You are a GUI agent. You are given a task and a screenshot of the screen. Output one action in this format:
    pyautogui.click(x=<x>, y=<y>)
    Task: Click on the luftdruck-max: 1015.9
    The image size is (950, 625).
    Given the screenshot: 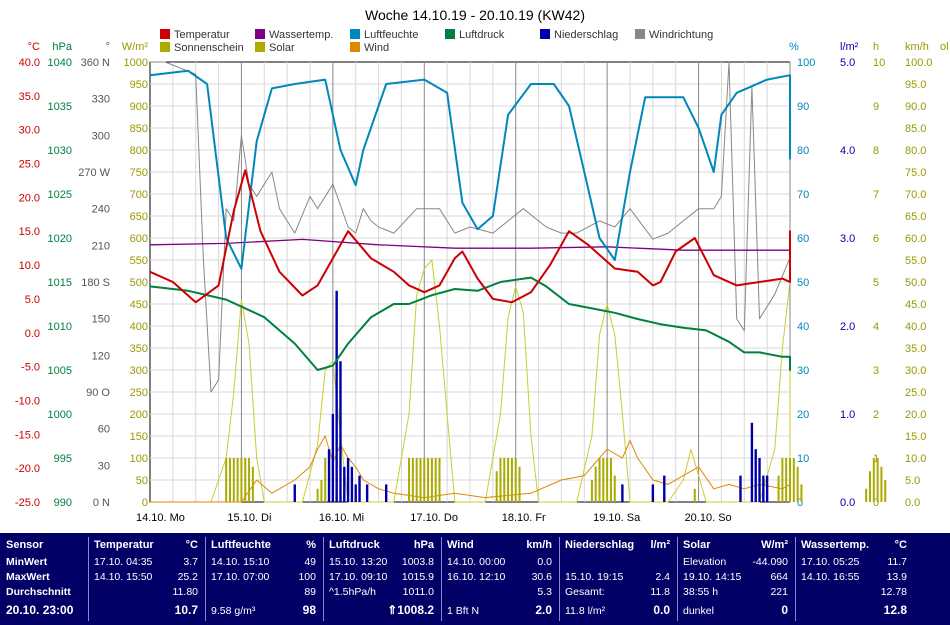 What is the action you would take?
    pyautogui.click(x=417, y=577)
    